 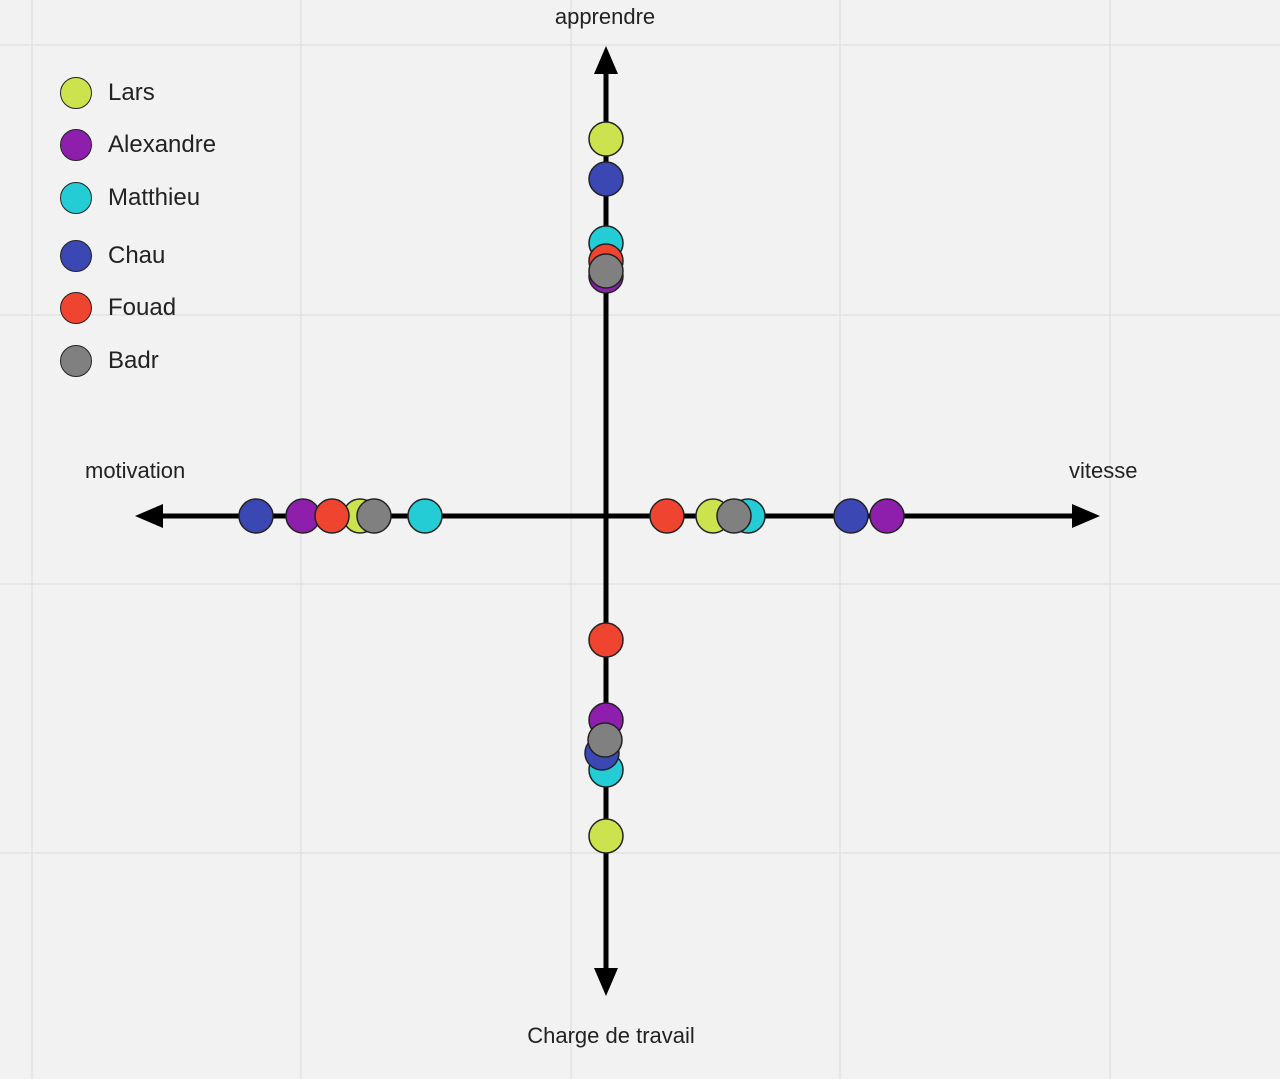 What do you see at coordinates (76, 198) in the screenshot?
I see `legend-swatch-matthieu` at bounding box center [76, 198].